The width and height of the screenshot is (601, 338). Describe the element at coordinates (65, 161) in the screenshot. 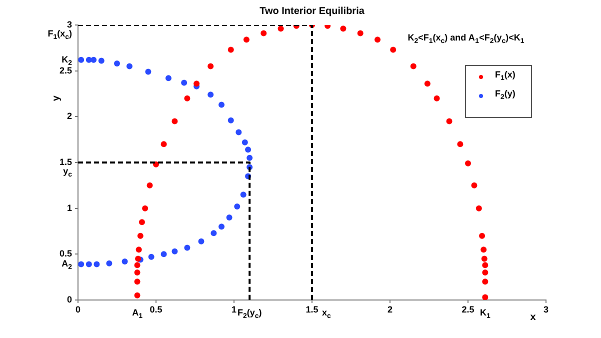

I see `y-tick-label: 1.5` at that location.